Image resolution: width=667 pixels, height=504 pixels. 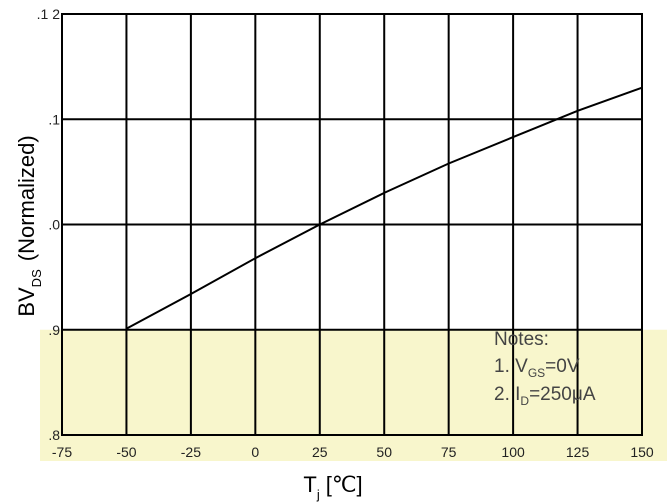 I want to click on y-tick-label: .0, so click(x=54, y=225).